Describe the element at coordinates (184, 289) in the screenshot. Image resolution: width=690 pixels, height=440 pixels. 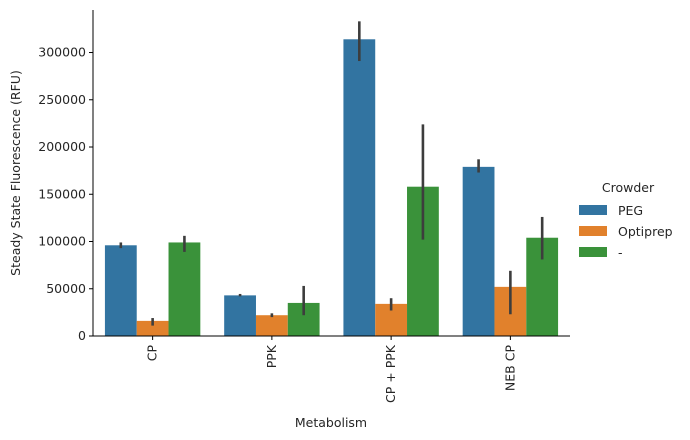
I see `bar--0` at that location.